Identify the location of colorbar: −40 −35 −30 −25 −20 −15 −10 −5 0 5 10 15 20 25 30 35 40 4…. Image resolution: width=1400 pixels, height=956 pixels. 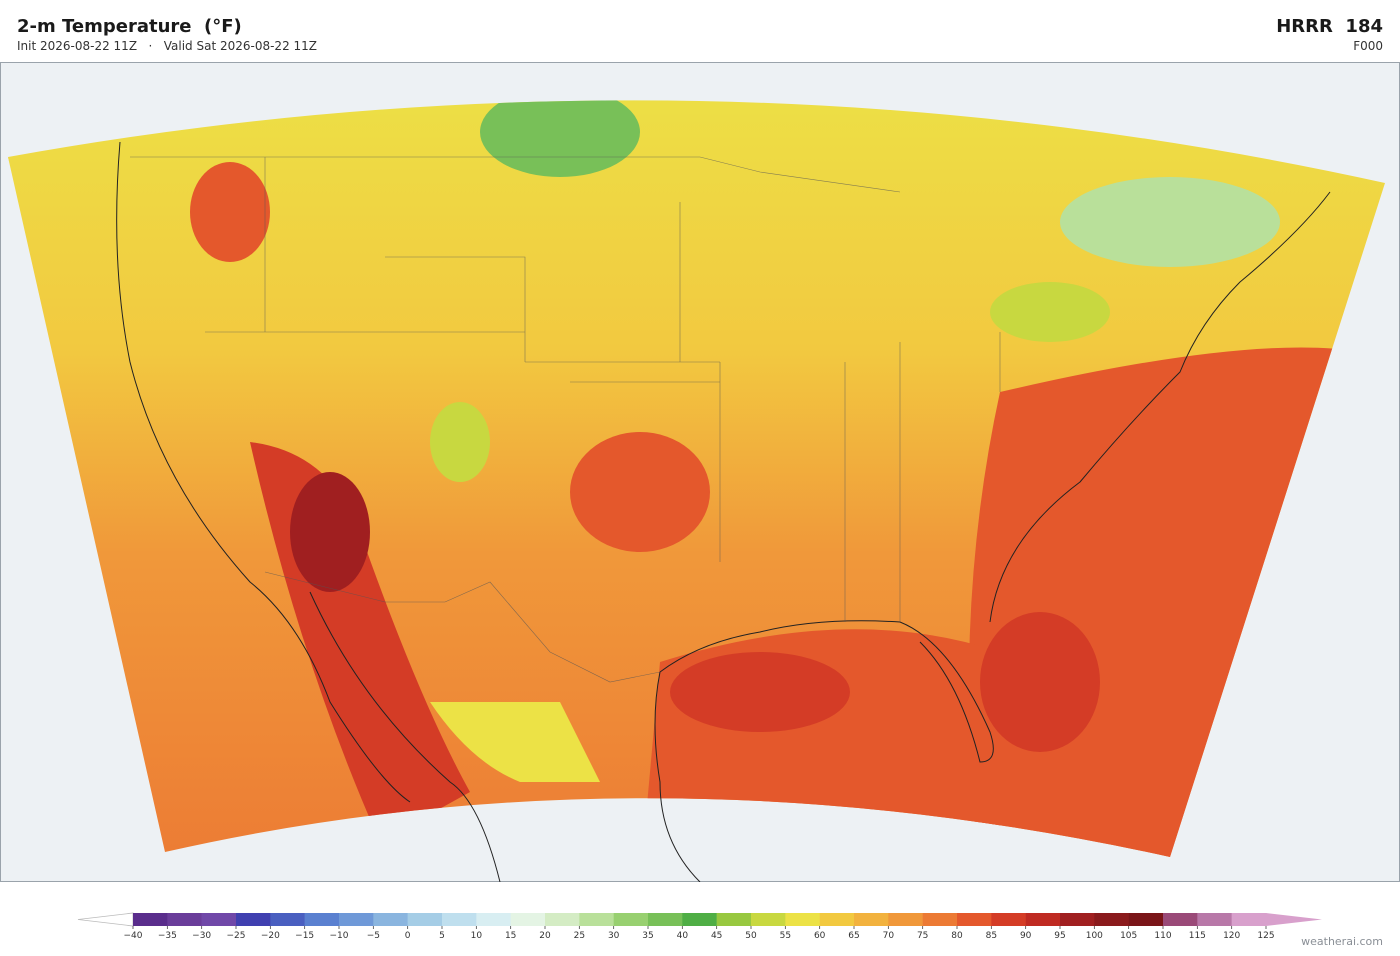
(699, 926).